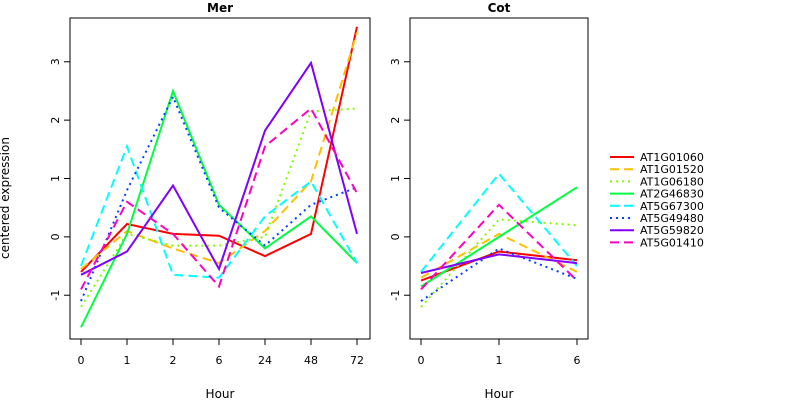  Describe the element at coordinates (672, 242) in the screenshot. I see `legend-label: AT5G01410` at that location.